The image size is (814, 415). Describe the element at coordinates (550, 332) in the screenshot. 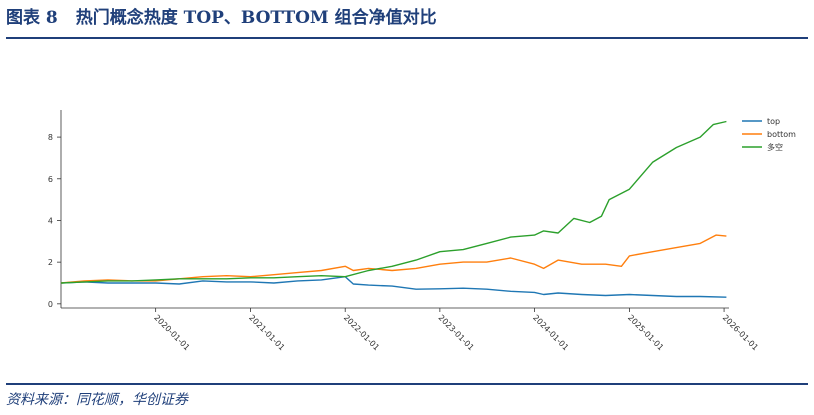

I see `x-tick-label: 2024-01-01` at that location.